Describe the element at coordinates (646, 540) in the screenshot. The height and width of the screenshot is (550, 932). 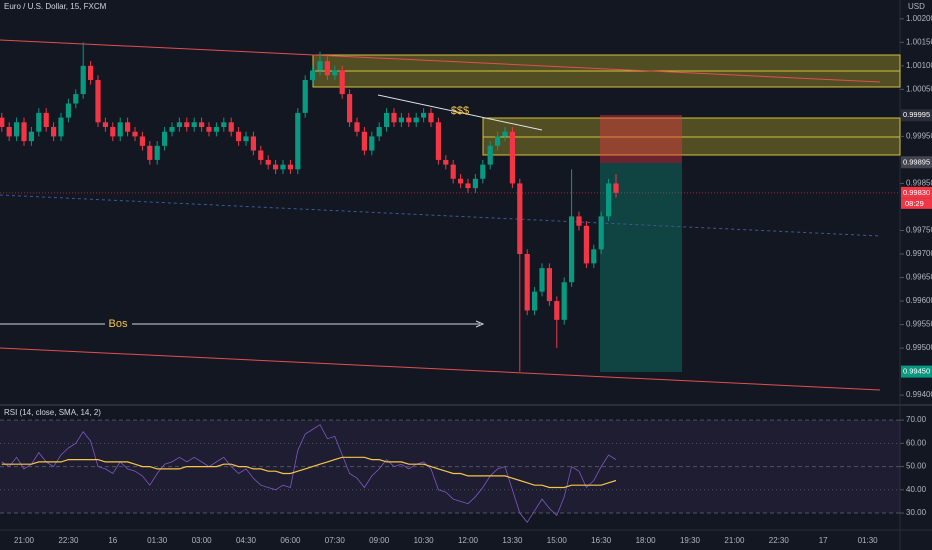
I see `x-tick-label: 18:00` at that location.